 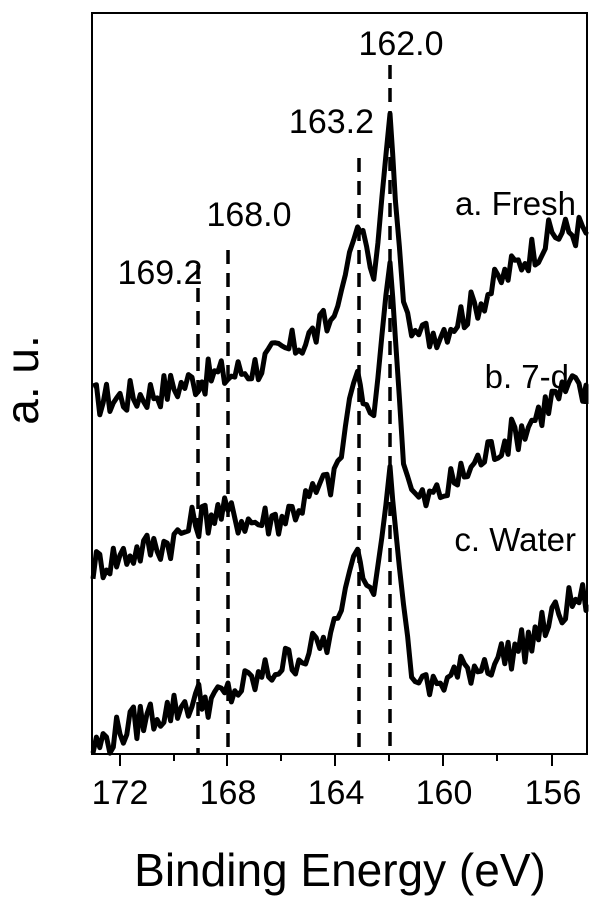 What do you see at coordinates (400, 44) in the screenshot?
I see `annotation-162-0: 162.0` at bounding box center [400, 44].